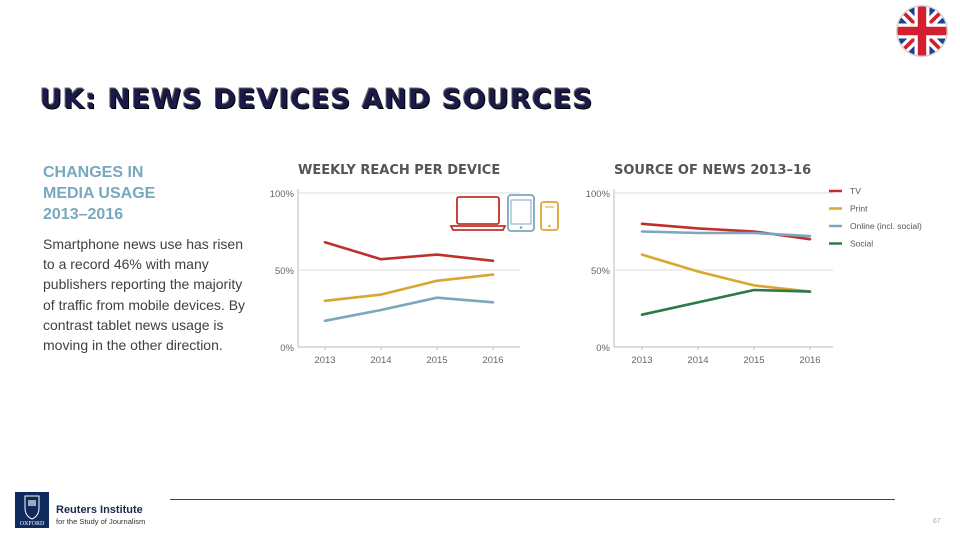 The height and width of the screenshot is (540, 960). I want to click on device-icons-legend, so click(504, 213).